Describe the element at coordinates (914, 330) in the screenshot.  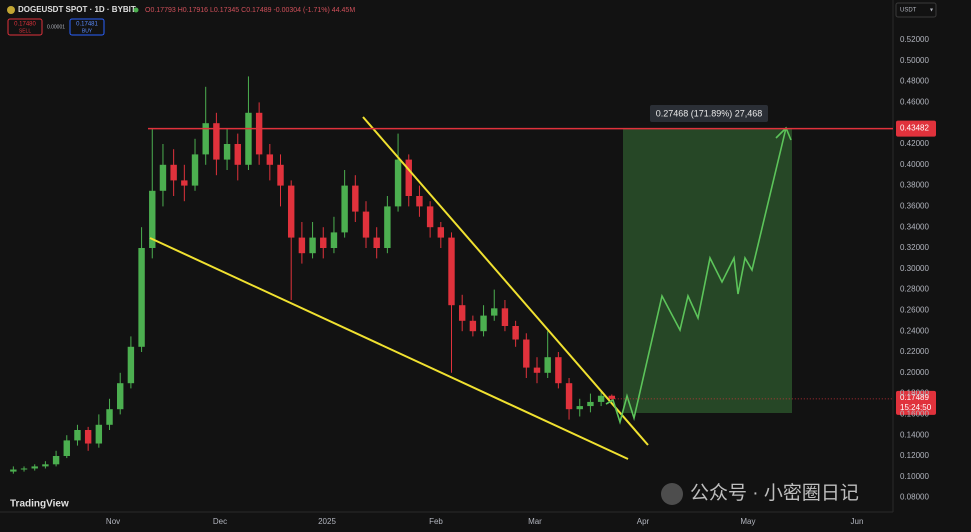
I see `y-tick-label: 0.24000` at that location.